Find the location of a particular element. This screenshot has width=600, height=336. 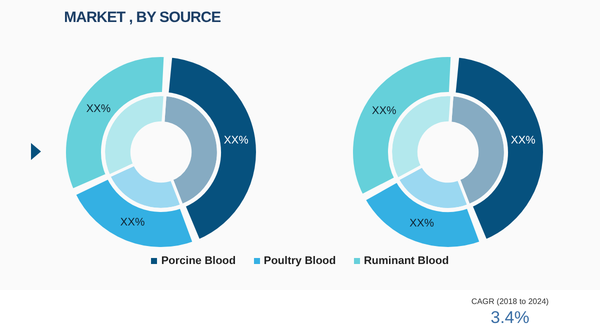

text: 3.4% is located at coordinates (510, 318).